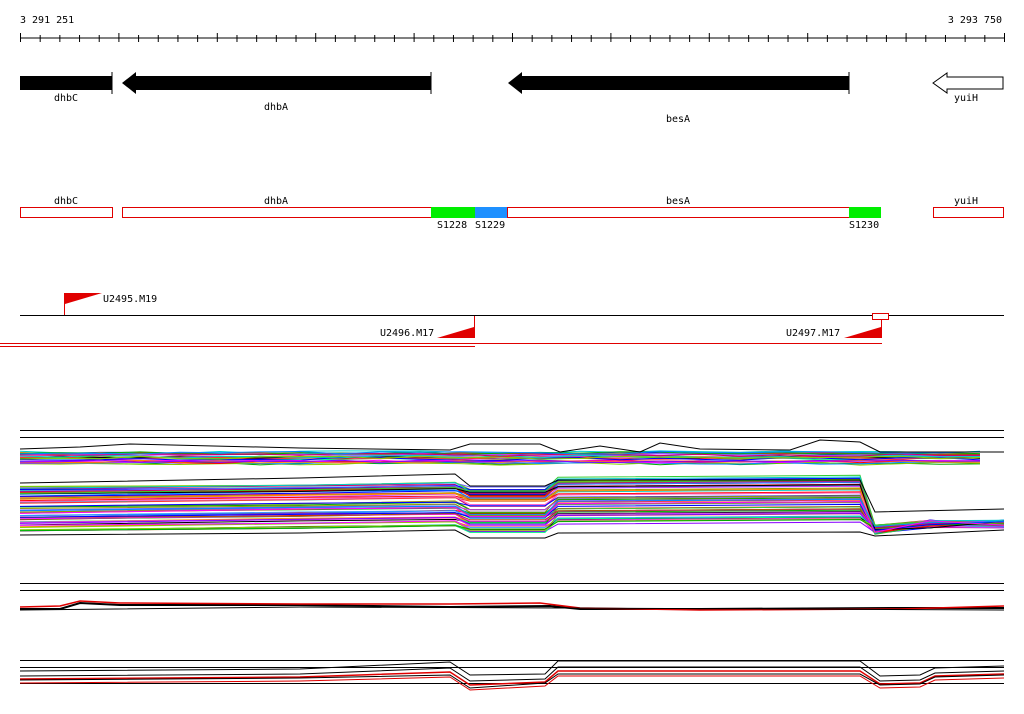 The width and height of the screenshot is (1024, 714). I want to click on profile-track-multi, so click(512, 484).